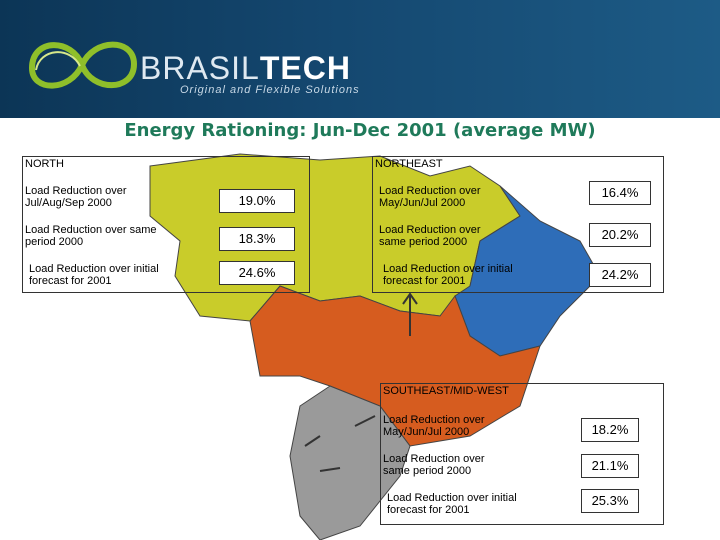  Describe the element at coordinates (620, 193) in the screenshot. I see `northeast-row1-value: 16.4%` at that location.